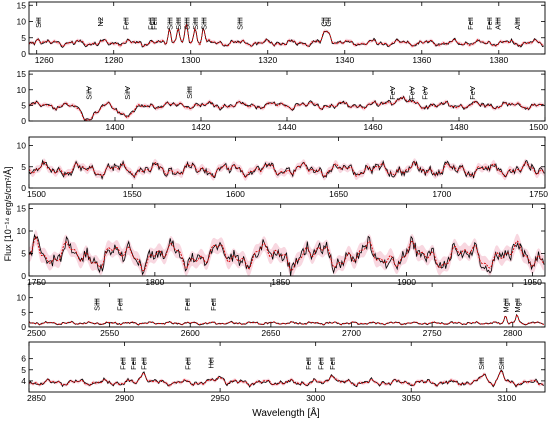 This screenshot has width=550, height=422. What do you see at coordinates (201, 127) in the screenshot?
I see `x-tick-label: 1420` at bounding box center [201, 127].